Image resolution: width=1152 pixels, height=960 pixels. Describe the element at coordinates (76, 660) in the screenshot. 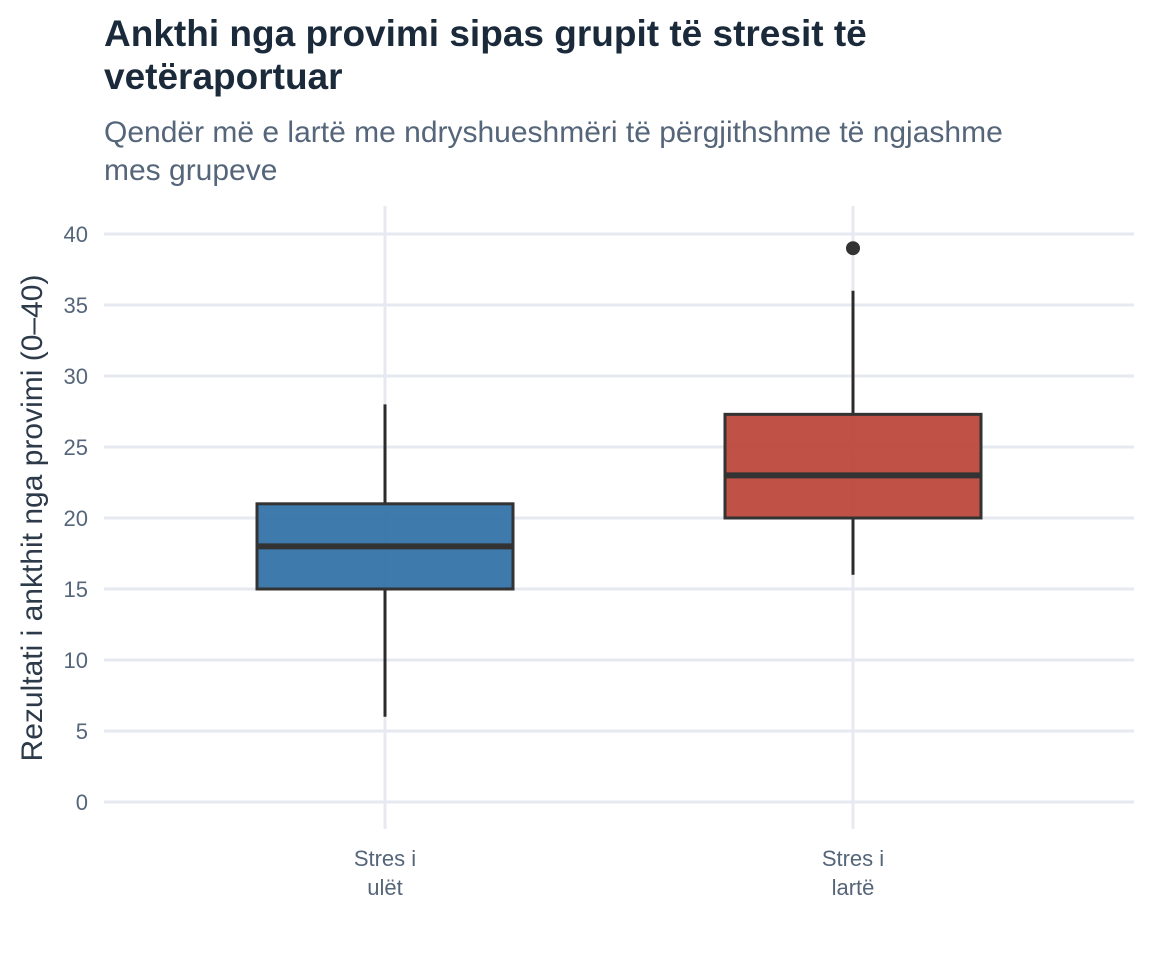

I see `y-tick-label: 10` at that location.